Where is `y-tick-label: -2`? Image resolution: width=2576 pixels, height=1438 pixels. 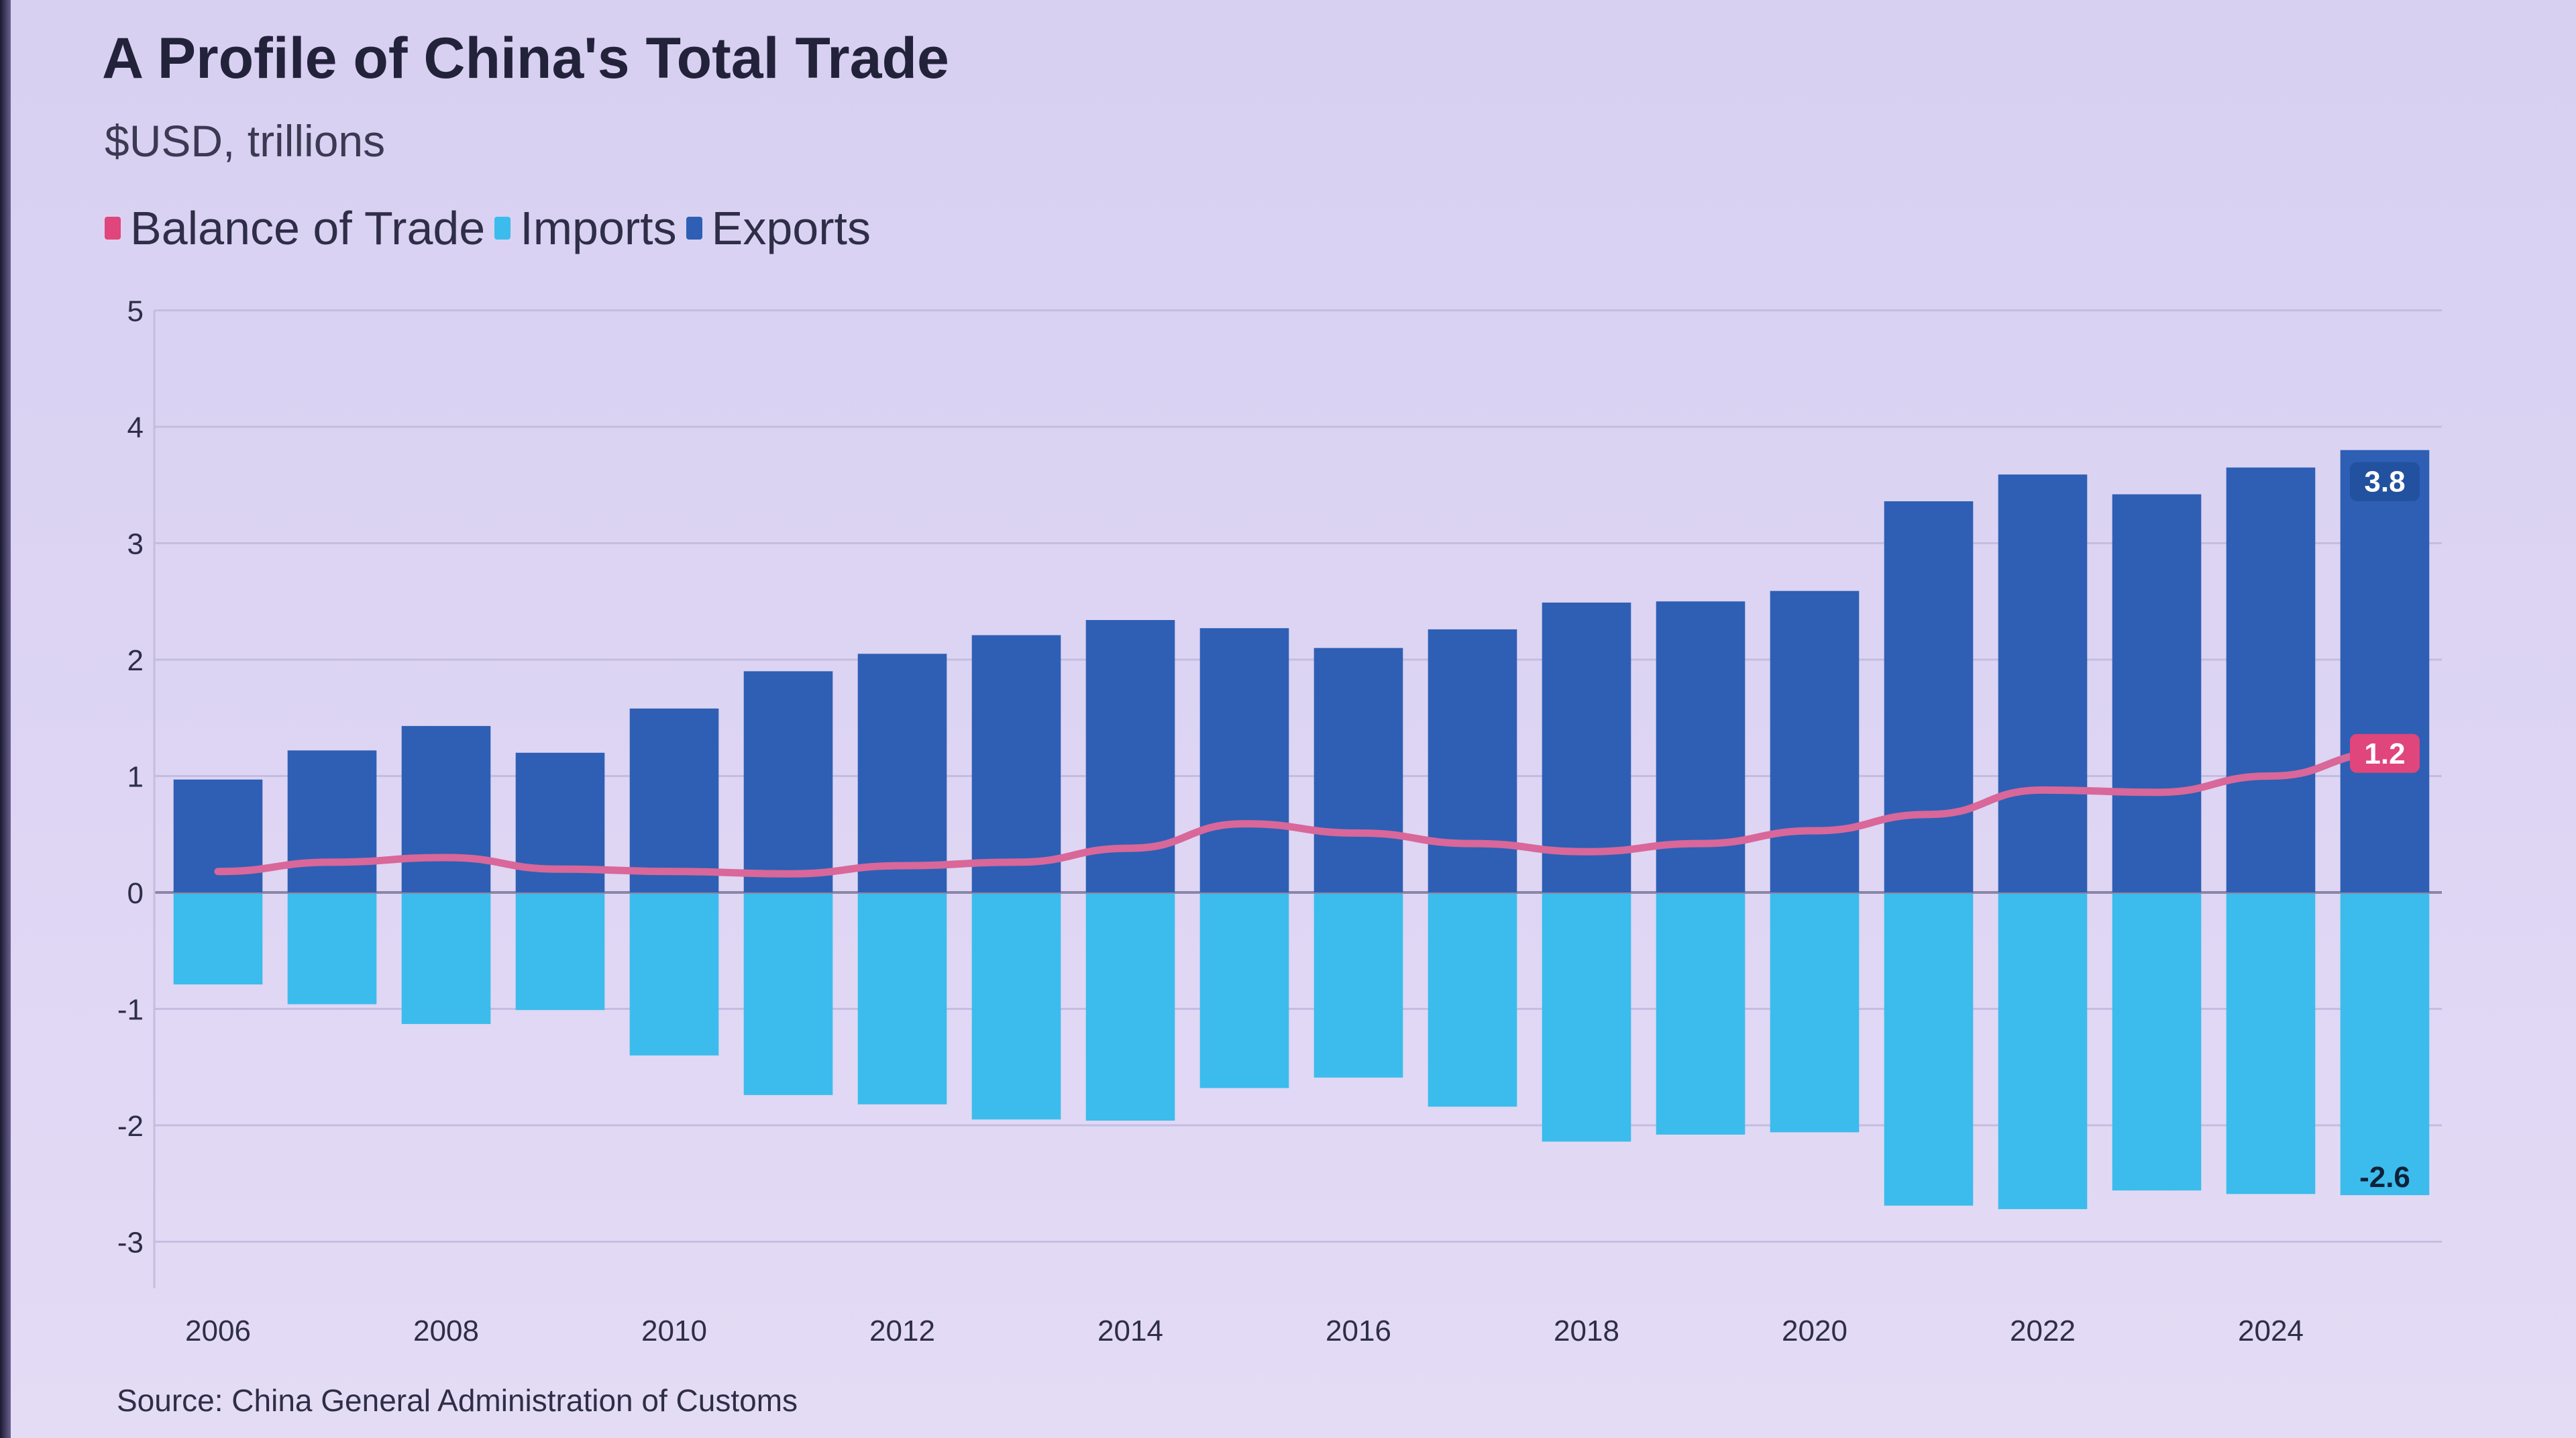
y-tick-label: -2 is located at coordinates (130, 1127).